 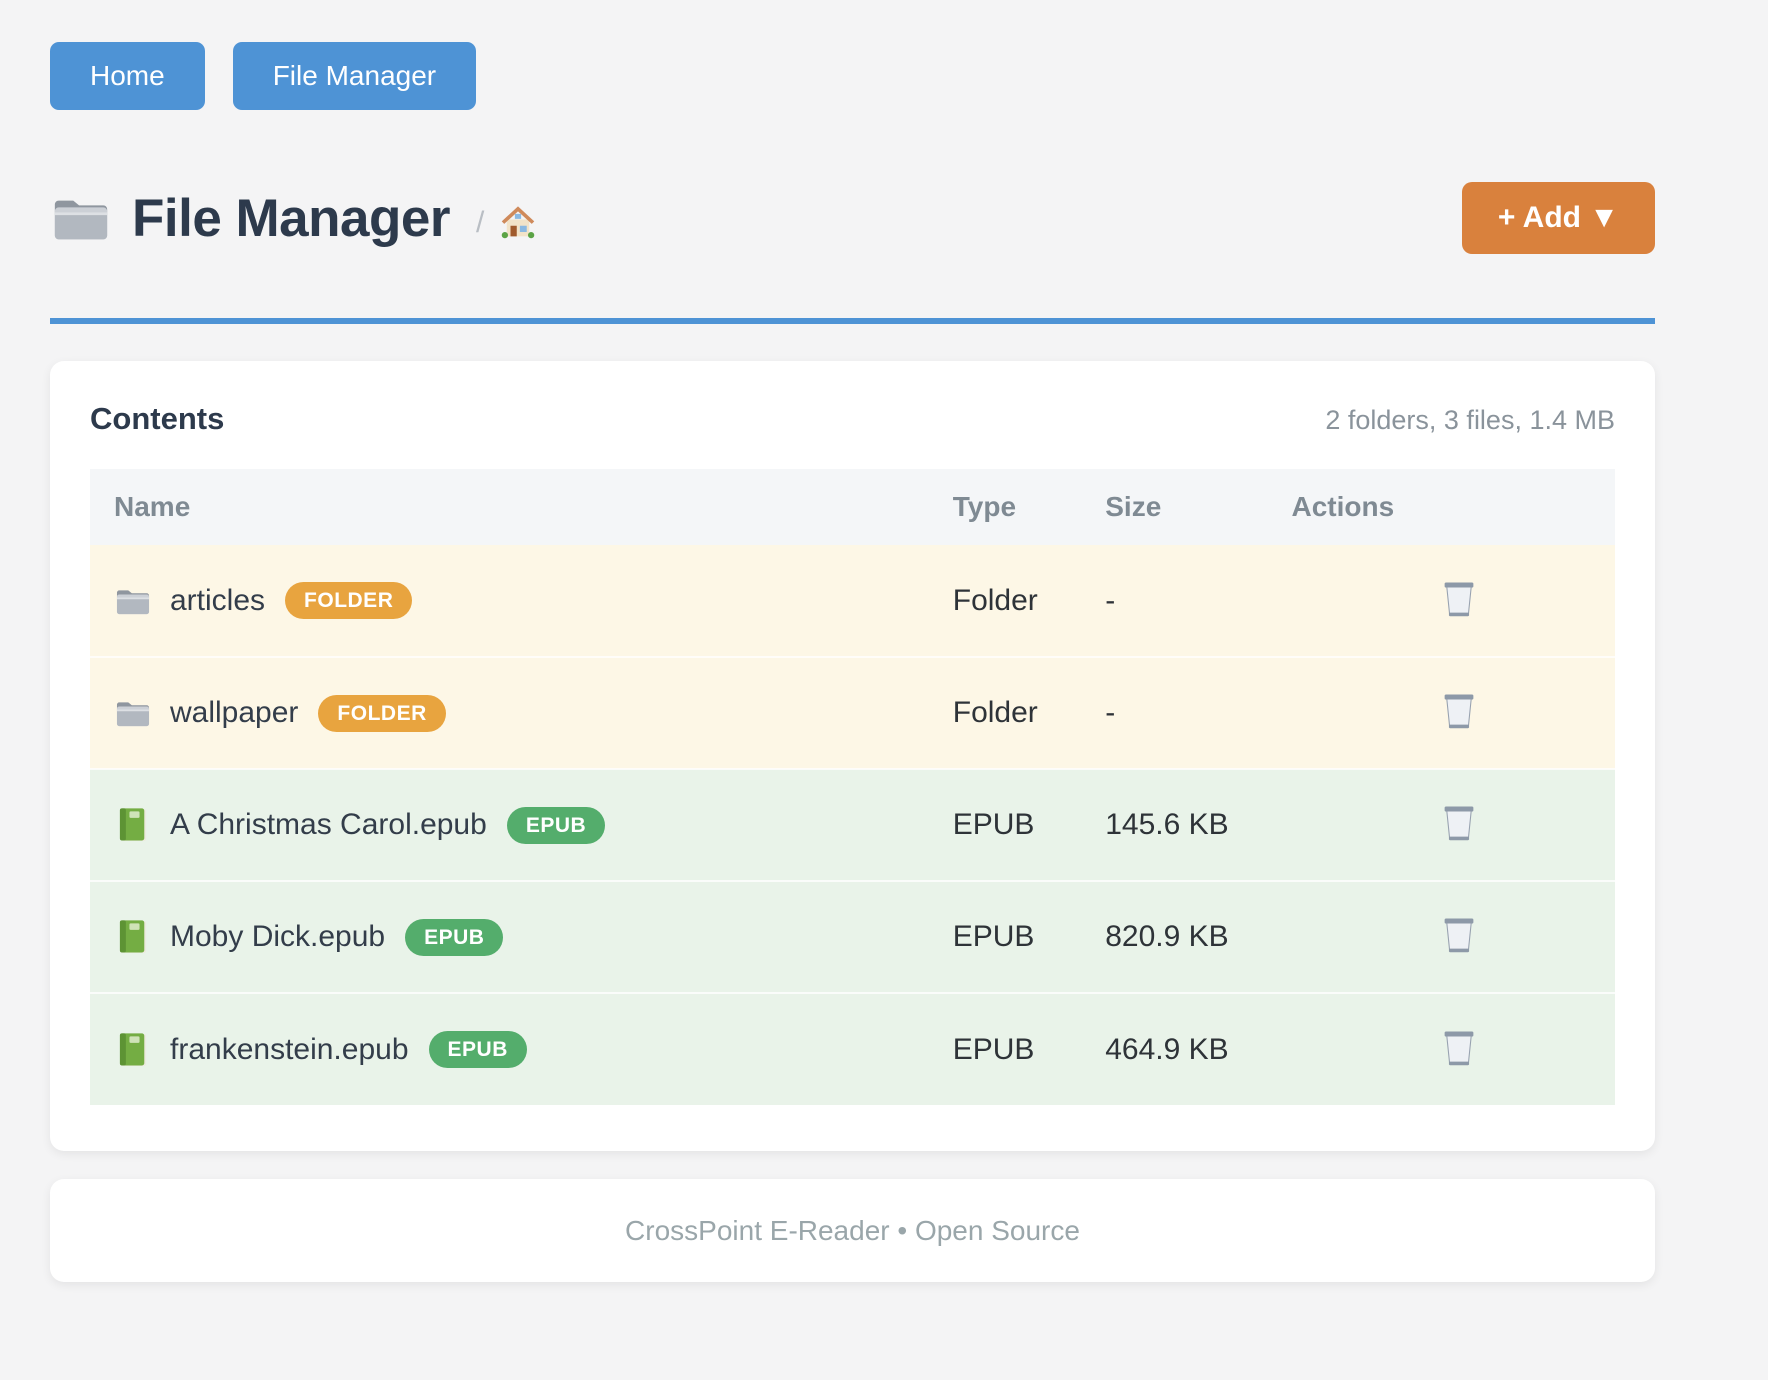 What do you see at coordinates (1180, 936) in the screenshot?
I see `item-size: 820.9 KB` at bounding box center [1180, 936].